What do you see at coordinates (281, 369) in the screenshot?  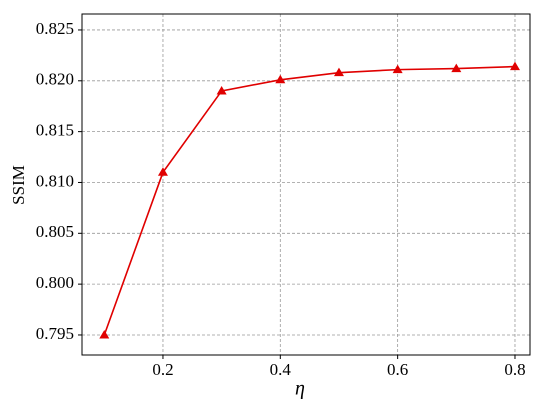 I see `x-tick-label: 0.4` at bounding box center [281, 369].